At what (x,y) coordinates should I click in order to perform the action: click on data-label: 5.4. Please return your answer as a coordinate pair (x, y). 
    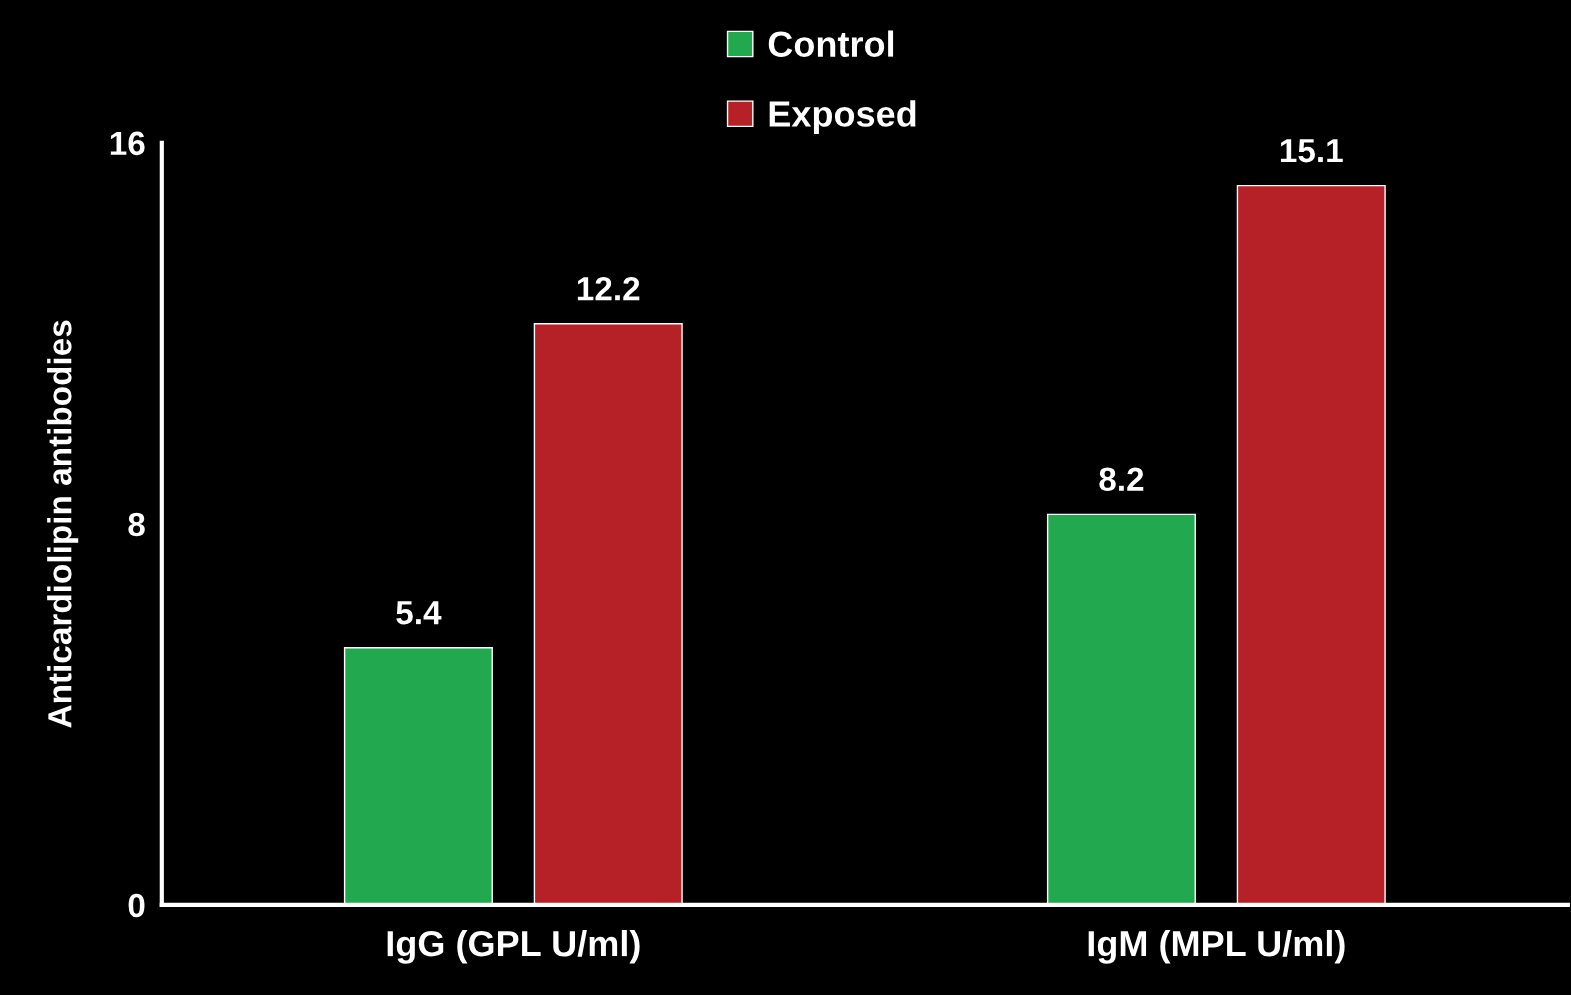
    Looking at the image, I should click on (419, 613).